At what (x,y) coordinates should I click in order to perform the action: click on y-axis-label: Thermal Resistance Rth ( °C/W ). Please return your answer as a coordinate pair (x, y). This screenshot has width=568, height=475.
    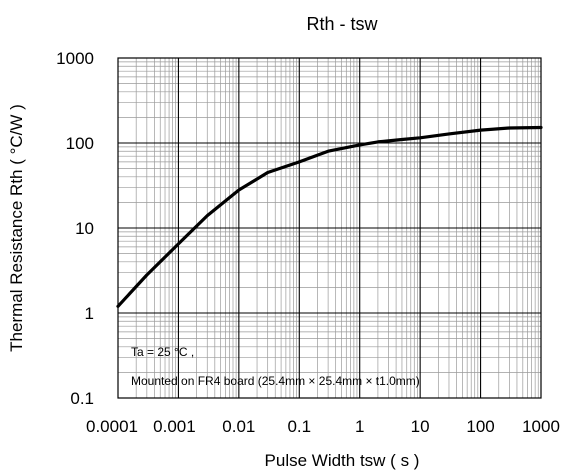
    Looking at the image, I should click on (16, 228).